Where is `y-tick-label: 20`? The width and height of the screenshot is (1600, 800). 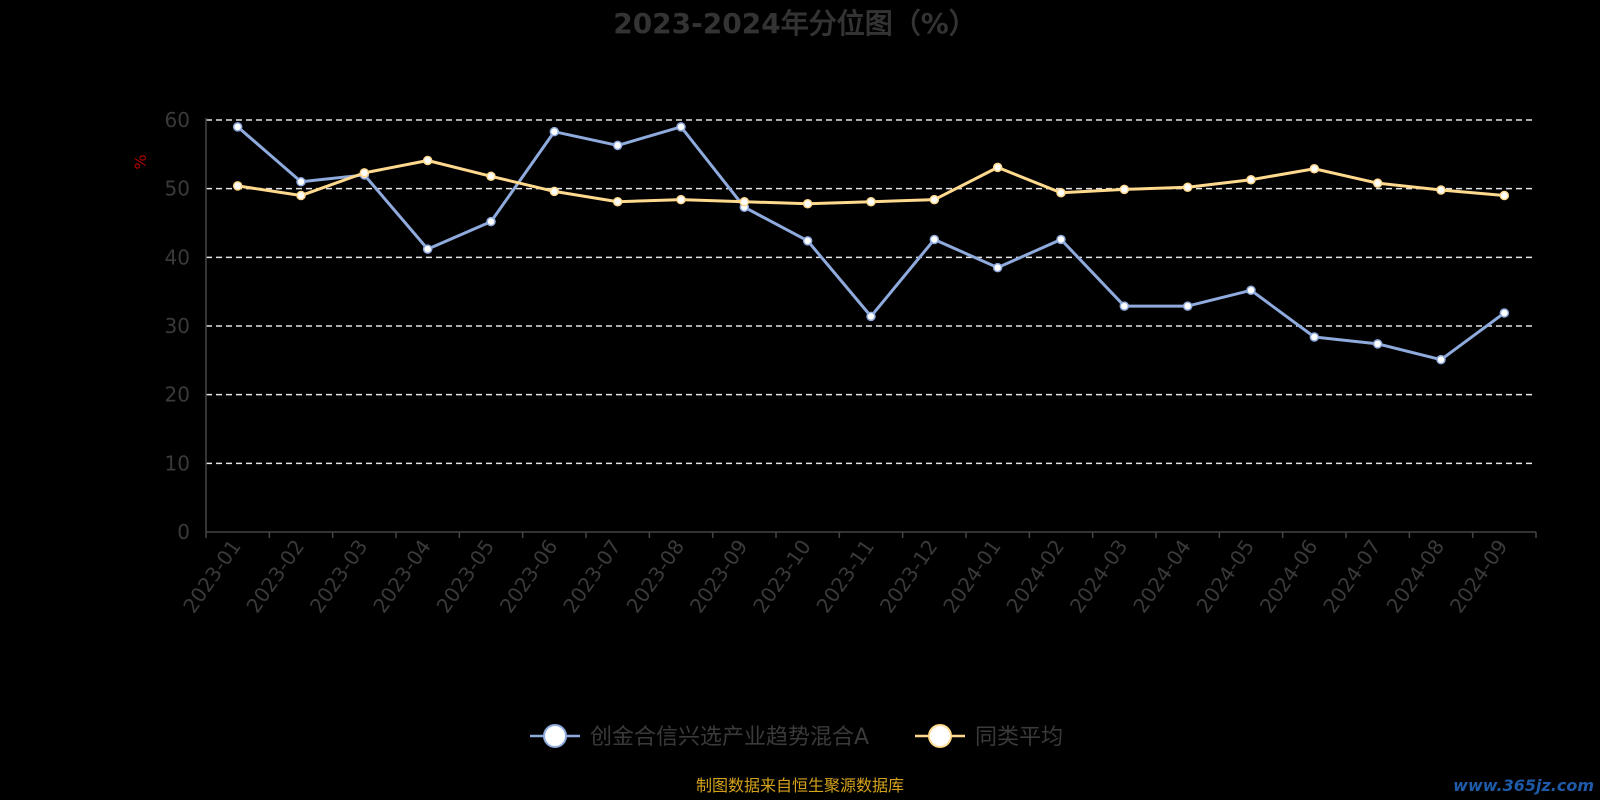
y-tick-label: 20 is located at coordinates (177, 395).